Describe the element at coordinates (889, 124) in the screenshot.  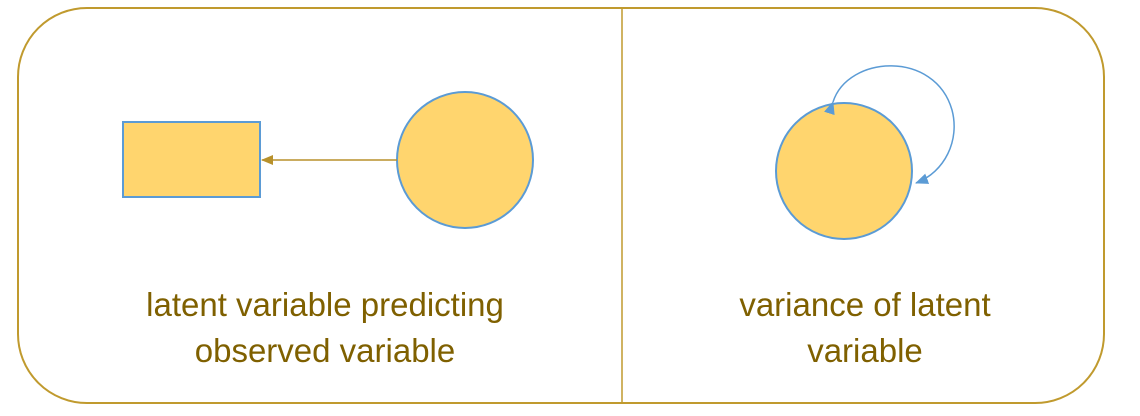
I see `variance-loop-arrow` at that location.